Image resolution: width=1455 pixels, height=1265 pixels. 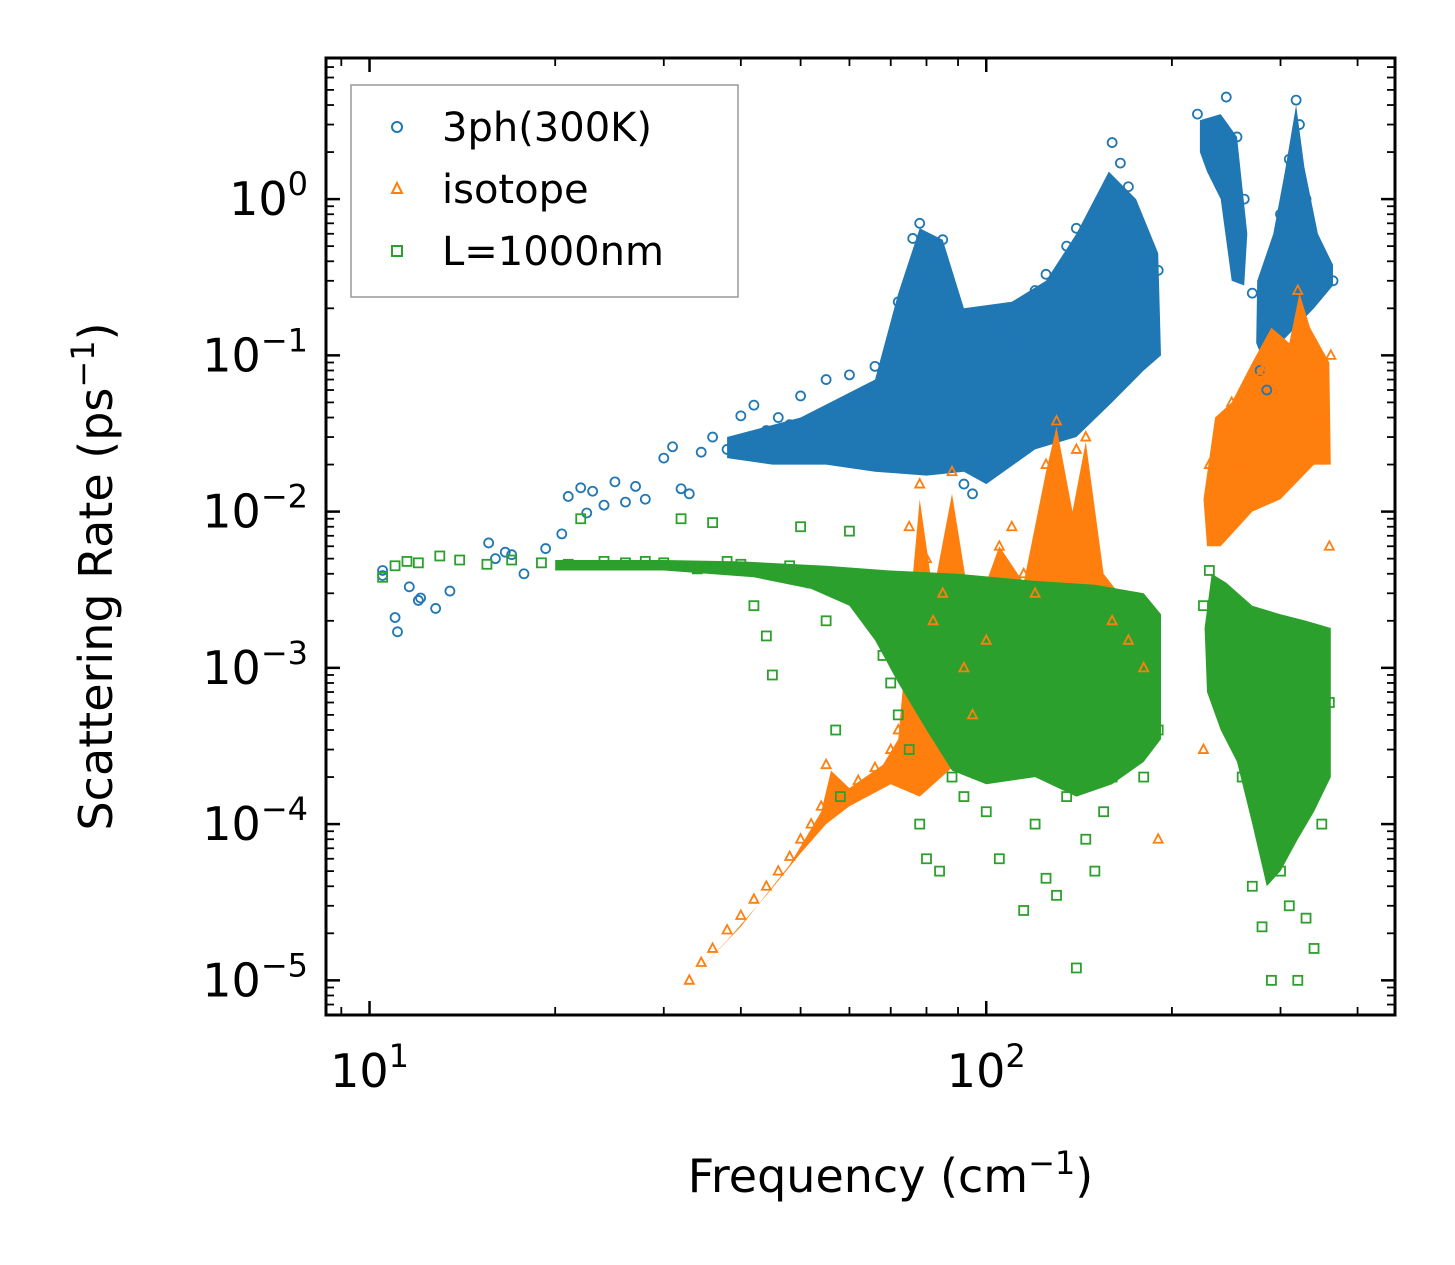 I want to click on legend-marker-square, so click(x=397, y=251).